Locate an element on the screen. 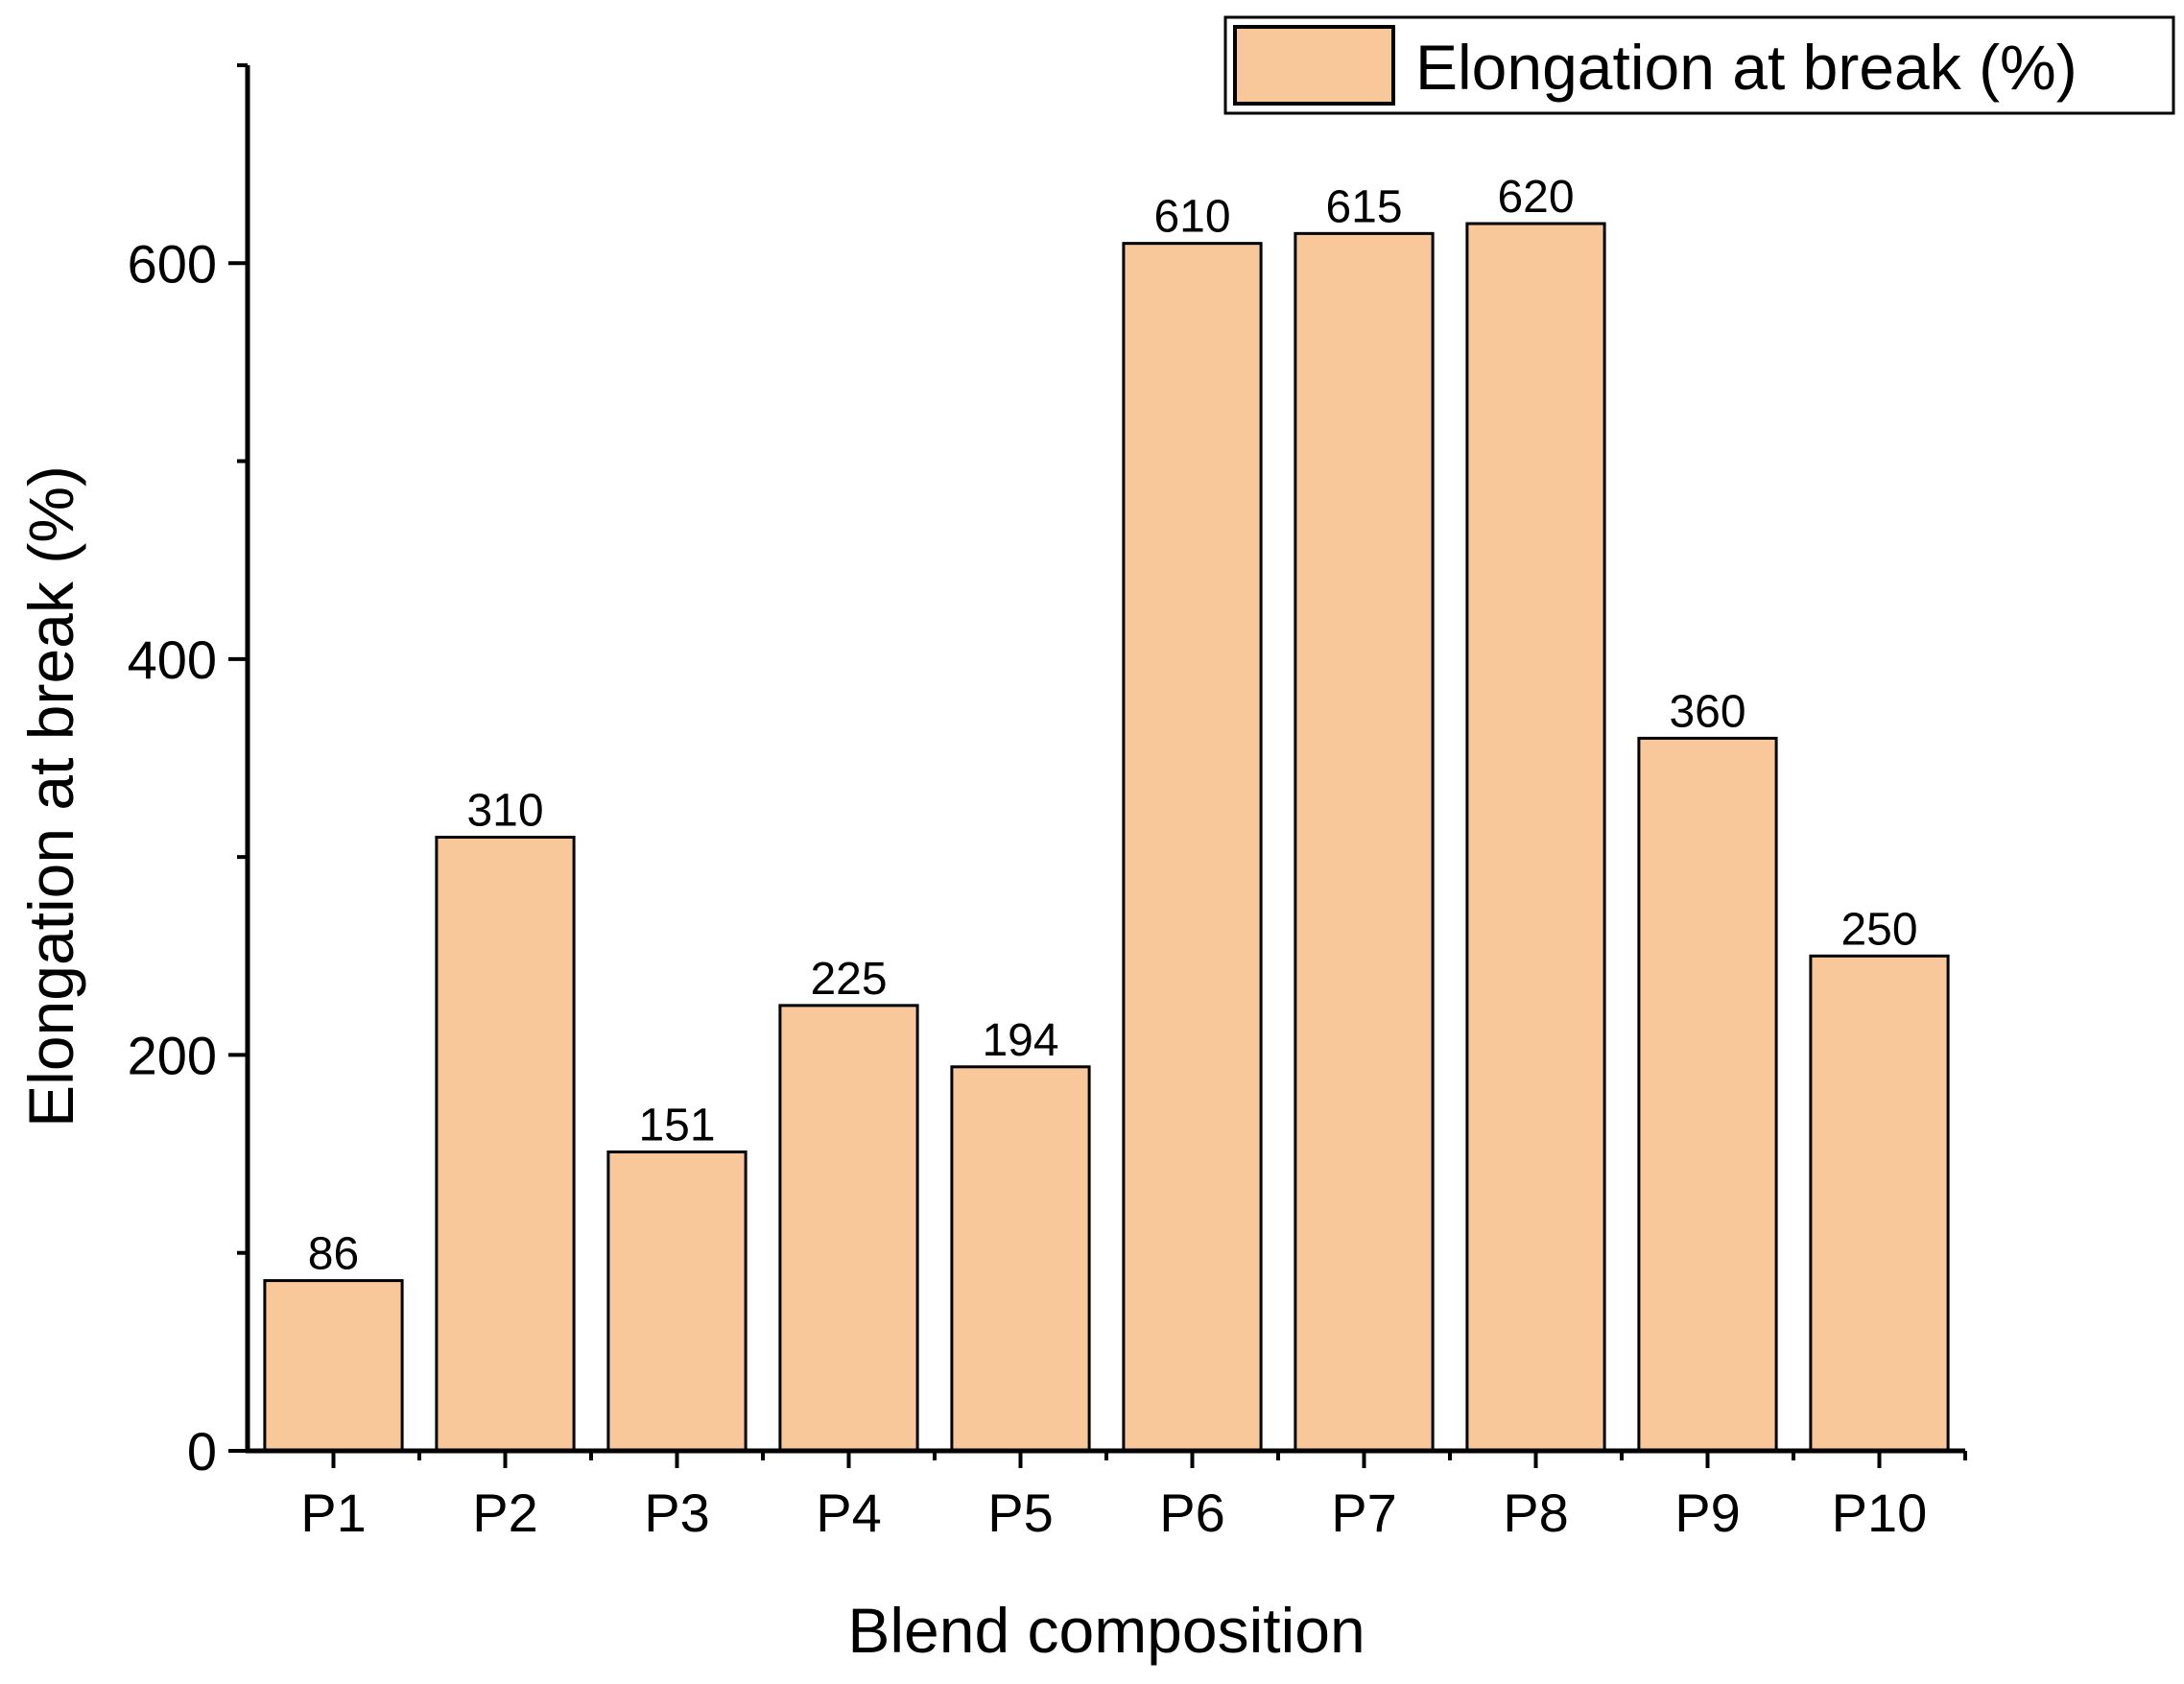 The width and height of the screenshot is (2184, 1684). x-tick-label: P2 is located at coordinates (505, 1512).